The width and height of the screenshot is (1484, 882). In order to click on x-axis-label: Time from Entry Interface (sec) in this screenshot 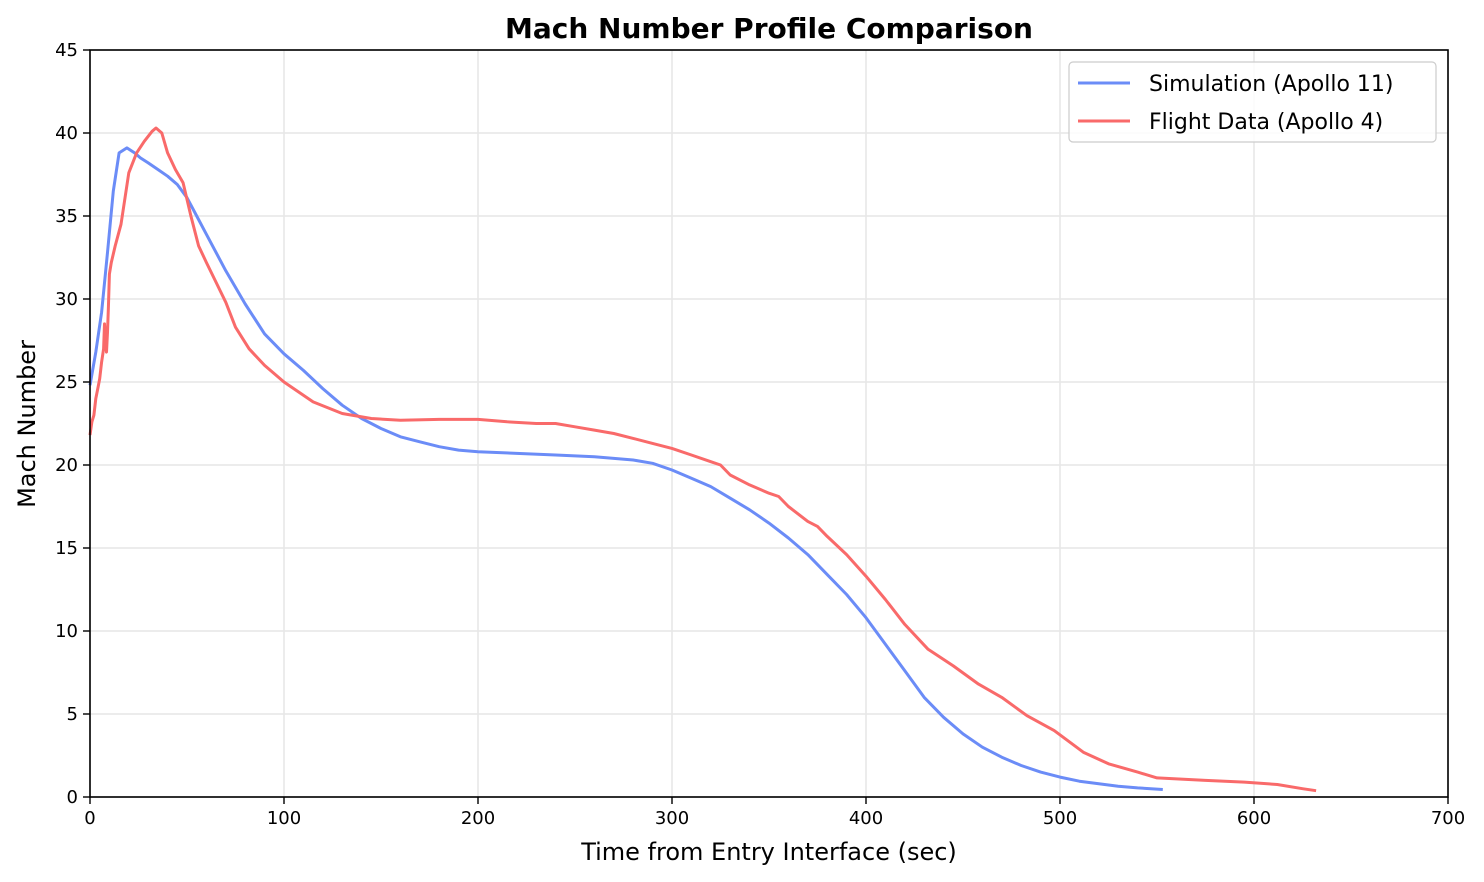, I will do `click(768, 852)`.